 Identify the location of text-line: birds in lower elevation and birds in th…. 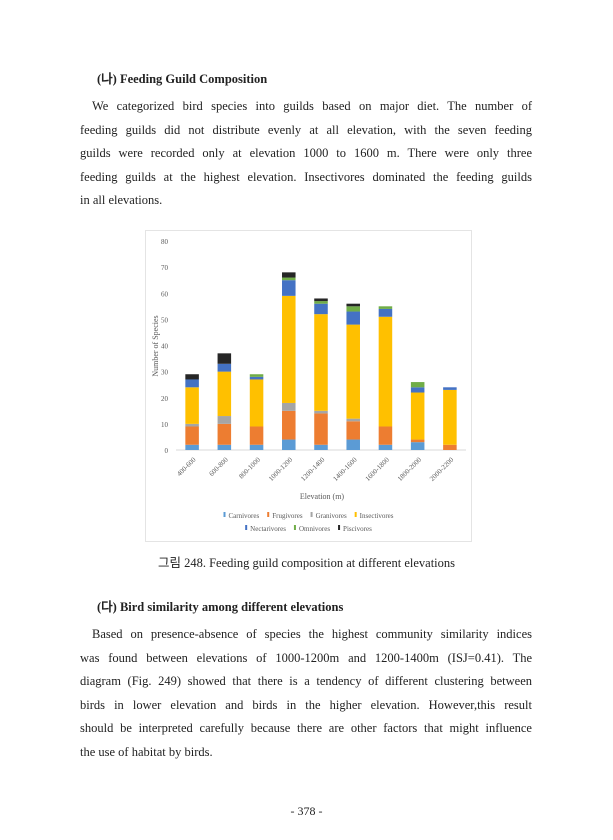
(306, 704).